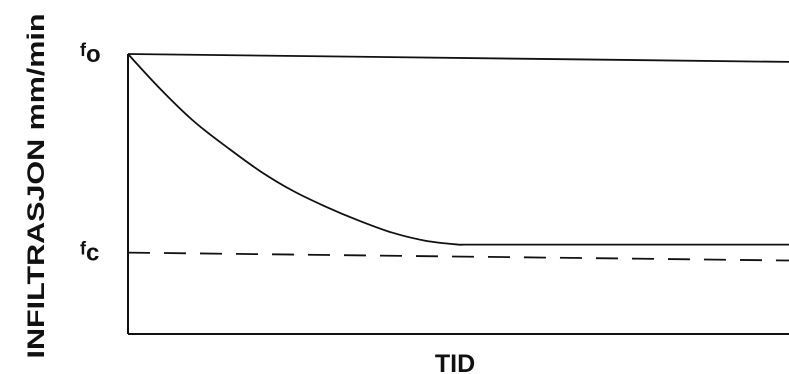 The image size is (789, 374). Describe the element at coordinates (458, 256) in the screenshot. I see `fc-dashed-line` at that location.